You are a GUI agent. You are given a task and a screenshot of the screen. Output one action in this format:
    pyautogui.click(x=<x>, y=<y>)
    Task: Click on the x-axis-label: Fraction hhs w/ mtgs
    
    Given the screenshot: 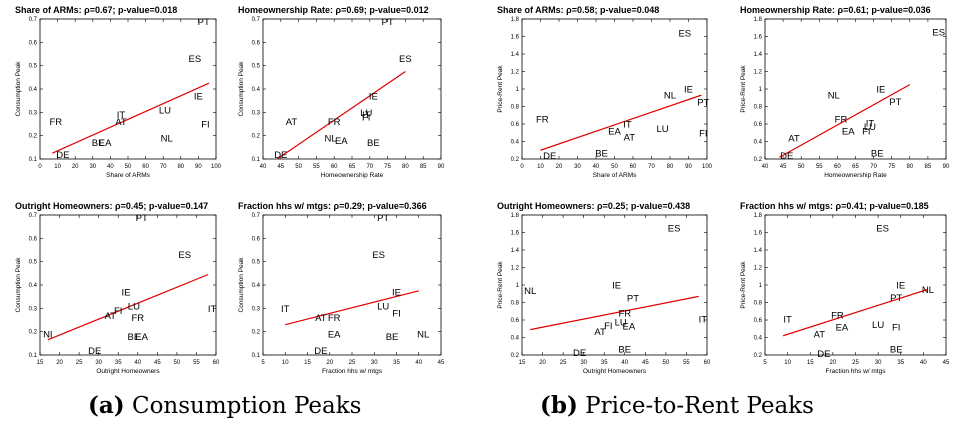 What is the action you would take?
    pyautogui.click(x=856, y=371)
    